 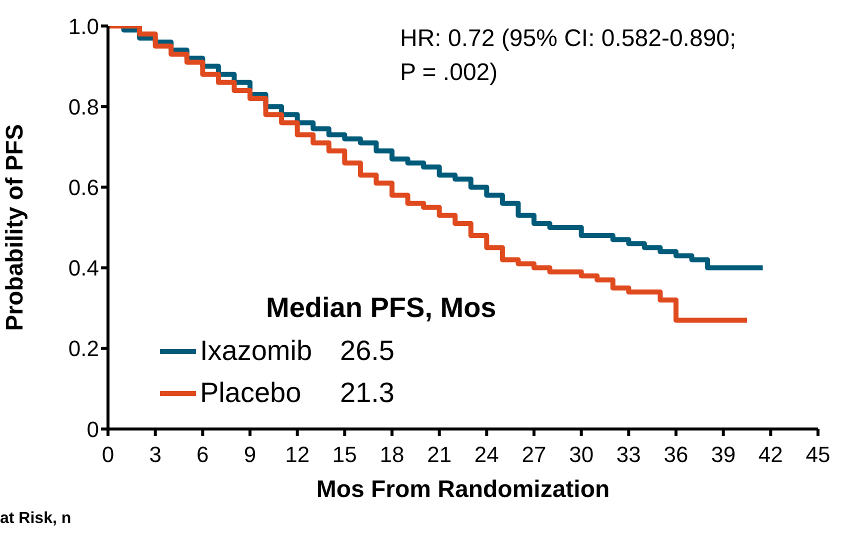 What do you see at coordinates (676, 454) in the screenshot?
I see `x-tick-label: 36` at bounding box center [676, 454].